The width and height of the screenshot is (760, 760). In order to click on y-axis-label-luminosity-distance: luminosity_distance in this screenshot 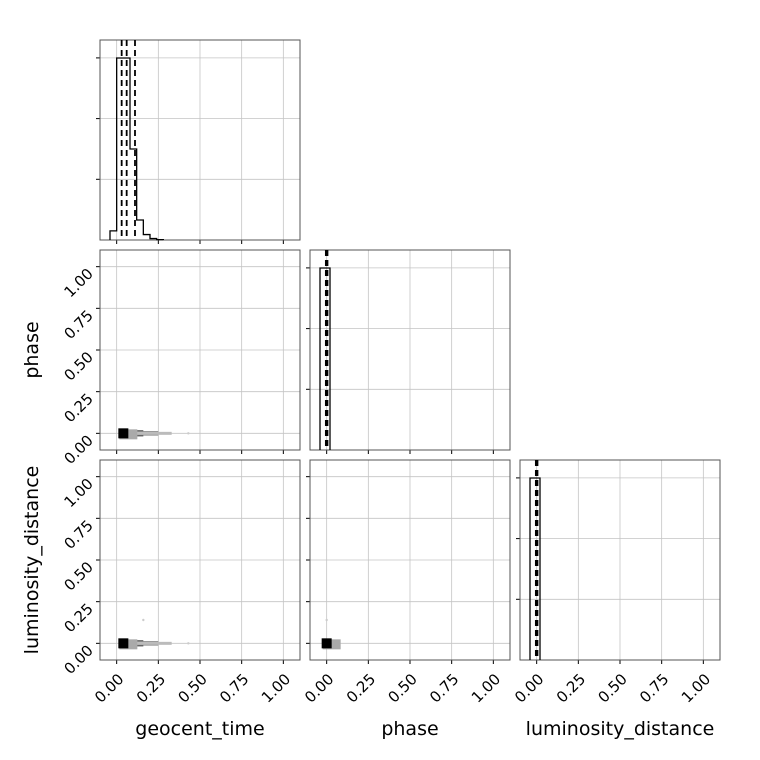, I will do `click(32, 560)`.